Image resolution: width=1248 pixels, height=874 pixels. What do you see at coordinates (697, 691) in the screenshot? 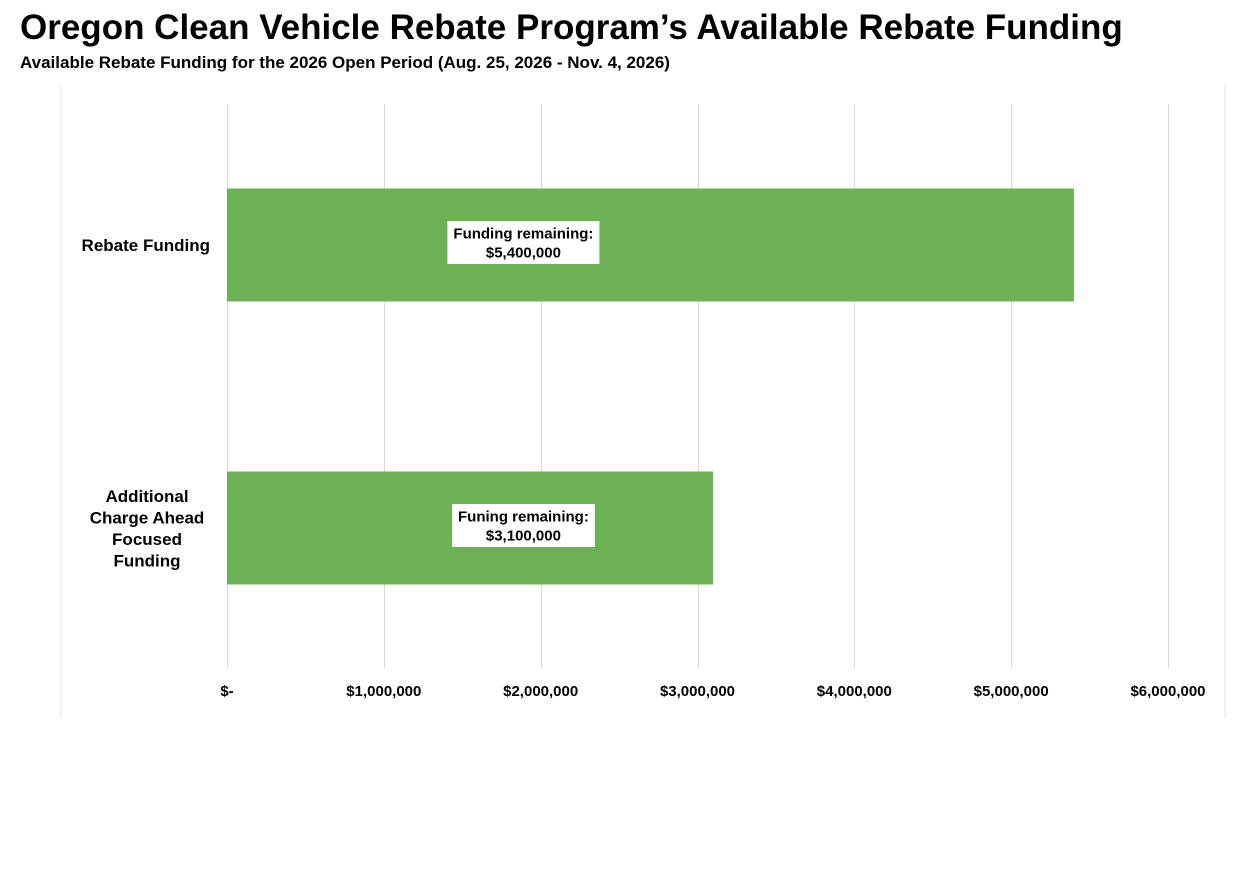
I see `x-tick-label: $3,000,000` at bounding box center [697, 691].